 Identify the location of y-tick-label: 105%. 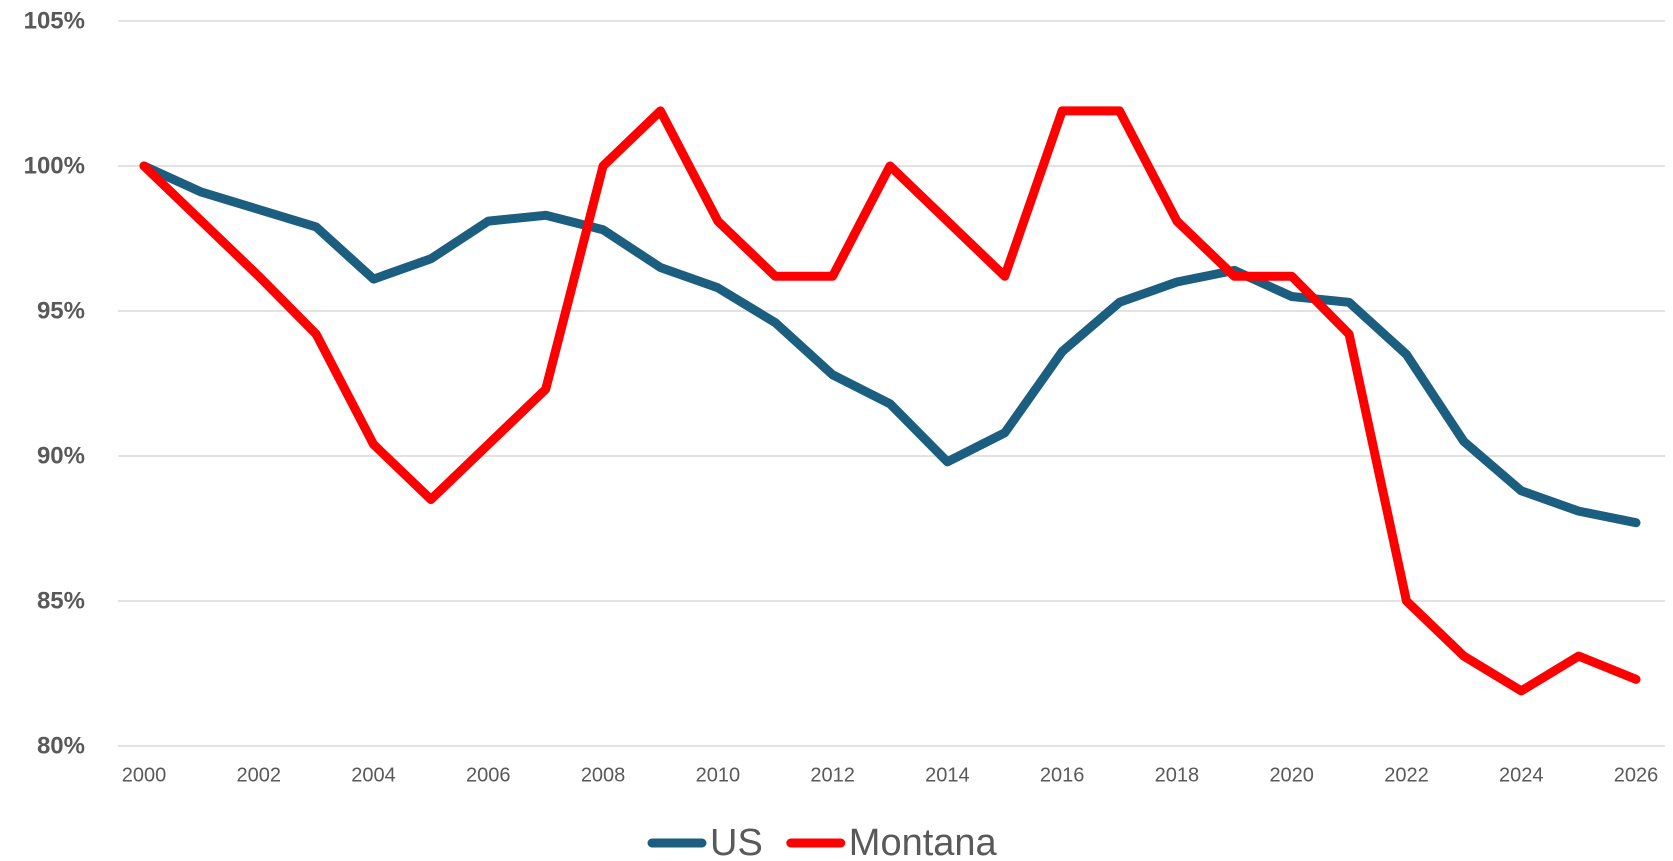
(54, 20).